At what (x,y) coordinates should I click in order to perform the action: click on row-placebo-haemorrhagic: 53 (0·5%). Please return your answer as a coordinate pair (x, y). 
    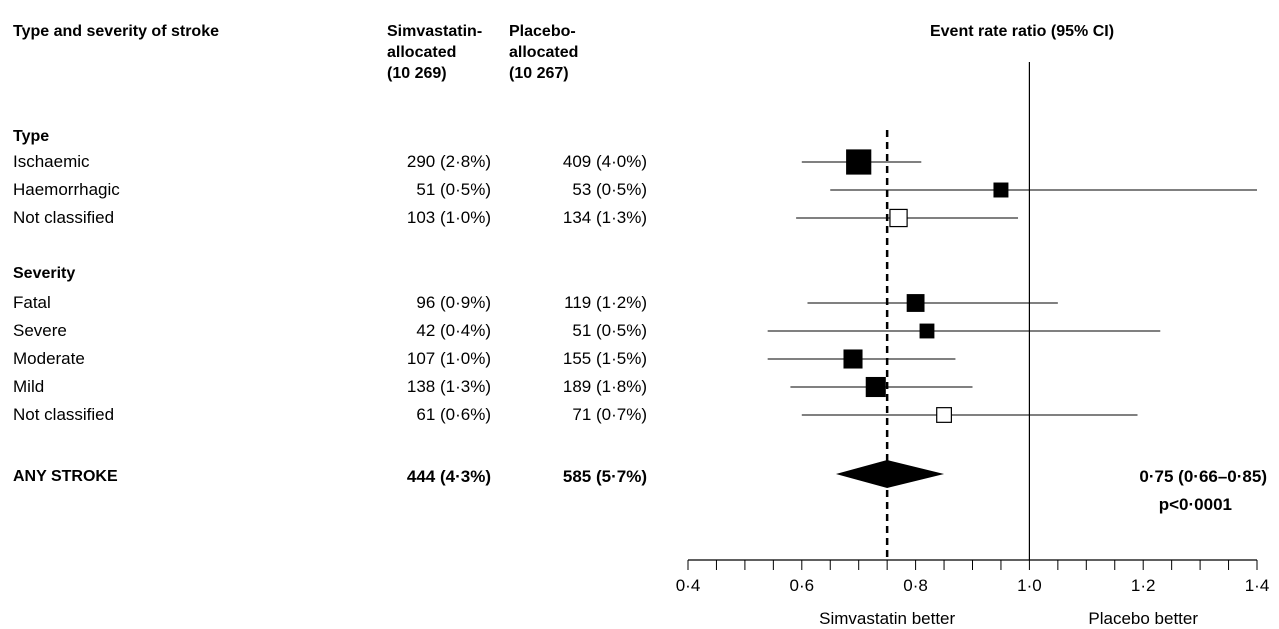
    Looking at the image, I should click on (609, 189).